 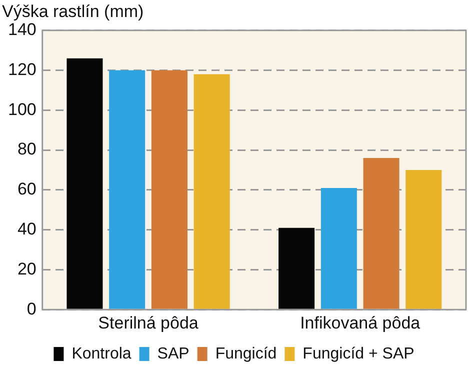 What do you see at coordinates (358, 353) in the screenshot?
I see `legend-label: Fungicíd + SAP` at bounding box center [358, 353].